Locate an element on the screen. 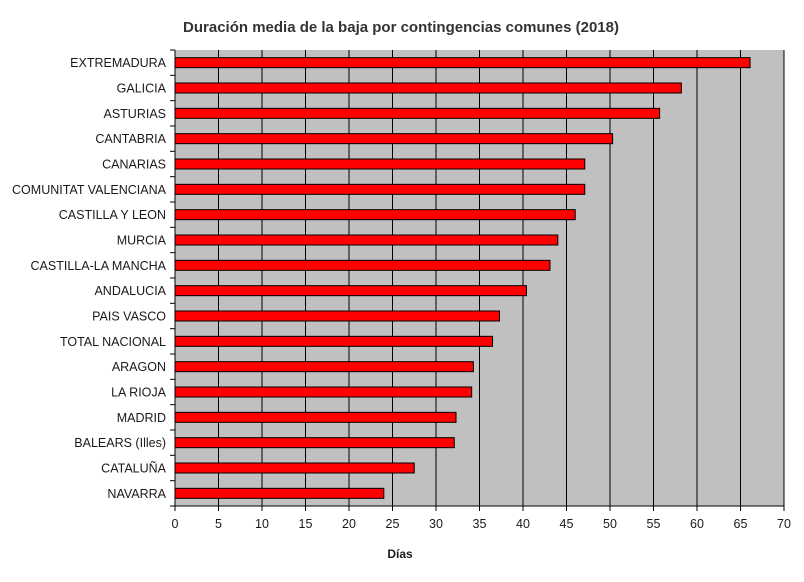 This screenshot has width=804, height=582. category-label: GALICIA is located at coordinates (142, 89).